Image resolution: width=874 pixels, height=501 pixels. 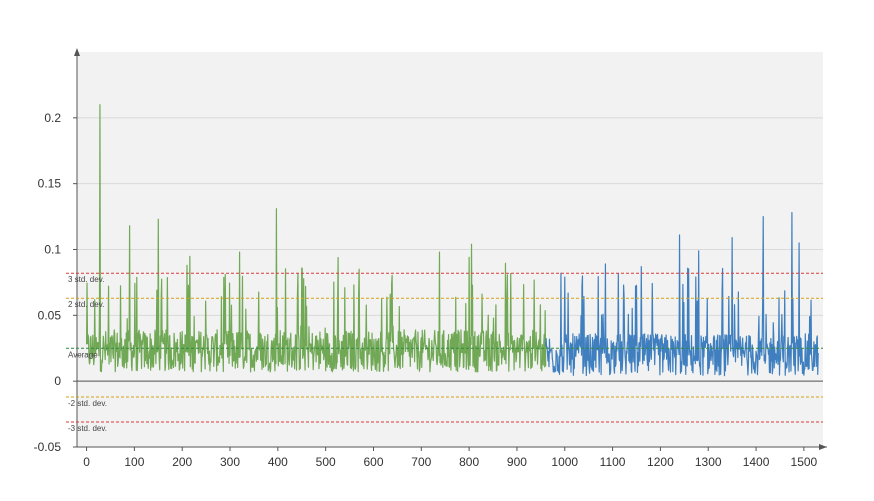 I want to click on x-tick-label-13: 1300, so click(x=708, y=462).